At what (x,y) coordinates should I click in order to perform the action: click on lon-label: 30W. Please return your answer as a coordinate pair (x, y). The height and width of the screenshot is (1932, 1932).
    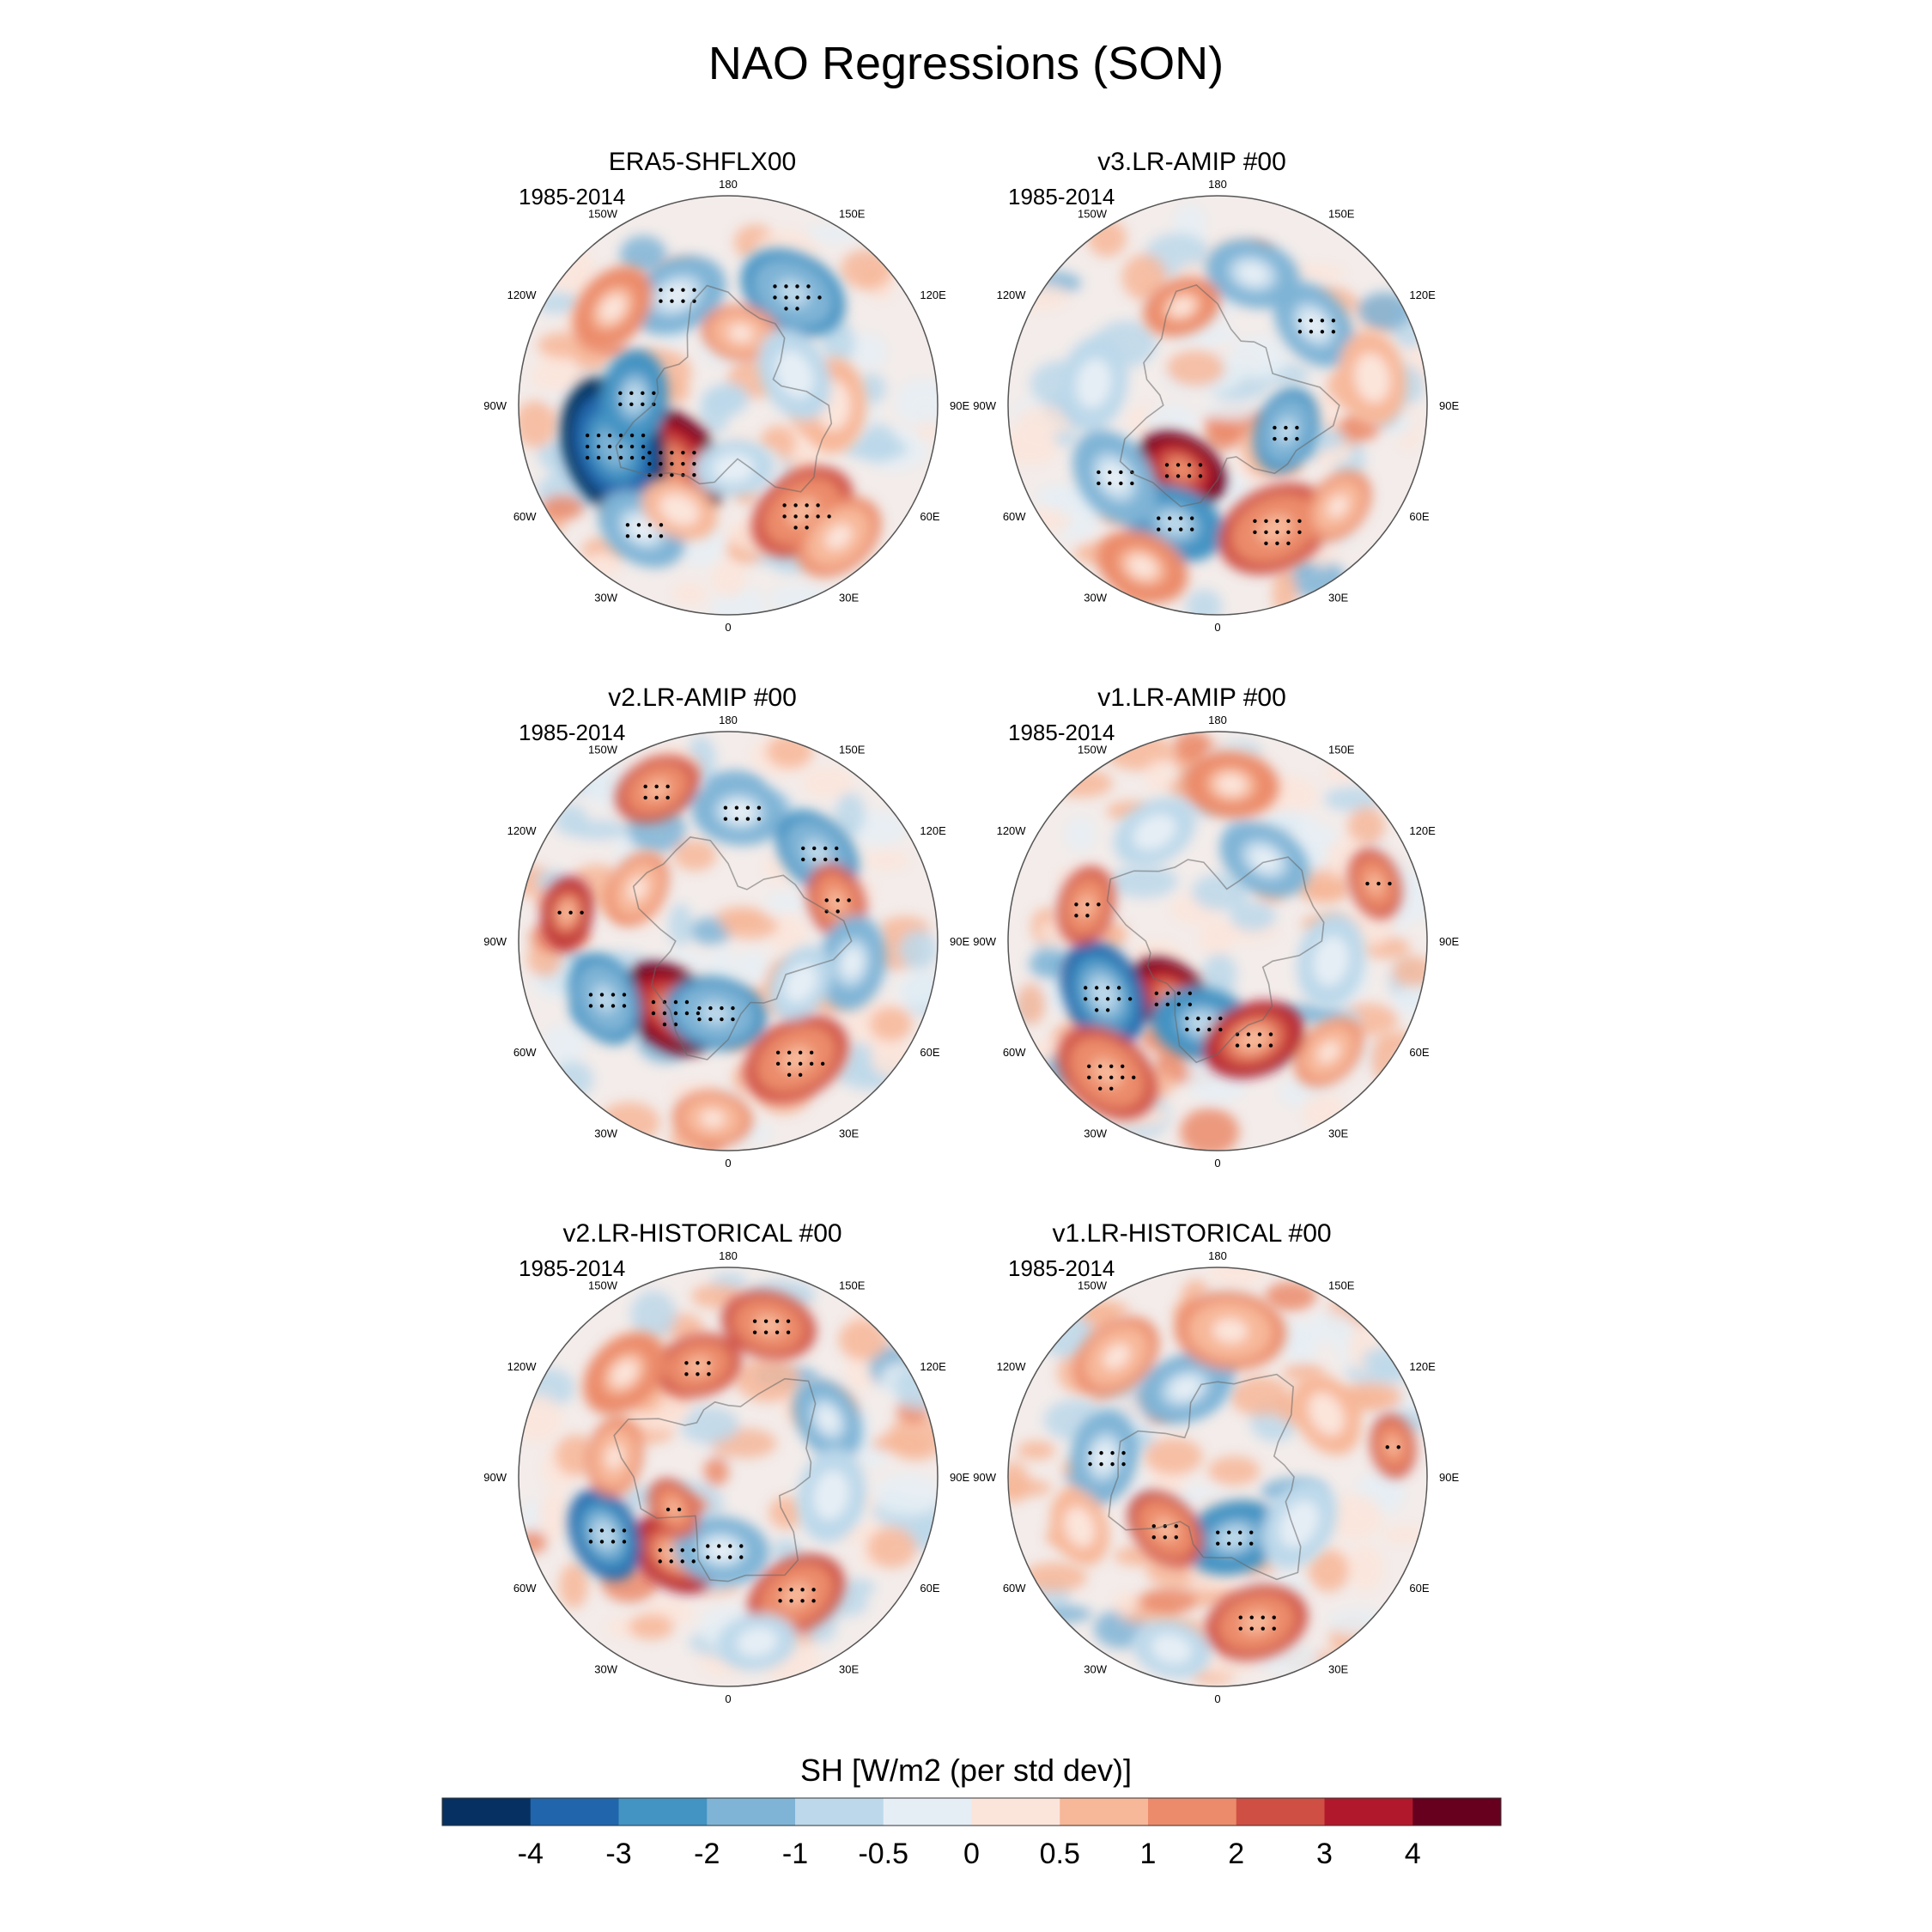
    Looking at the image, I should click on (1096, 597).